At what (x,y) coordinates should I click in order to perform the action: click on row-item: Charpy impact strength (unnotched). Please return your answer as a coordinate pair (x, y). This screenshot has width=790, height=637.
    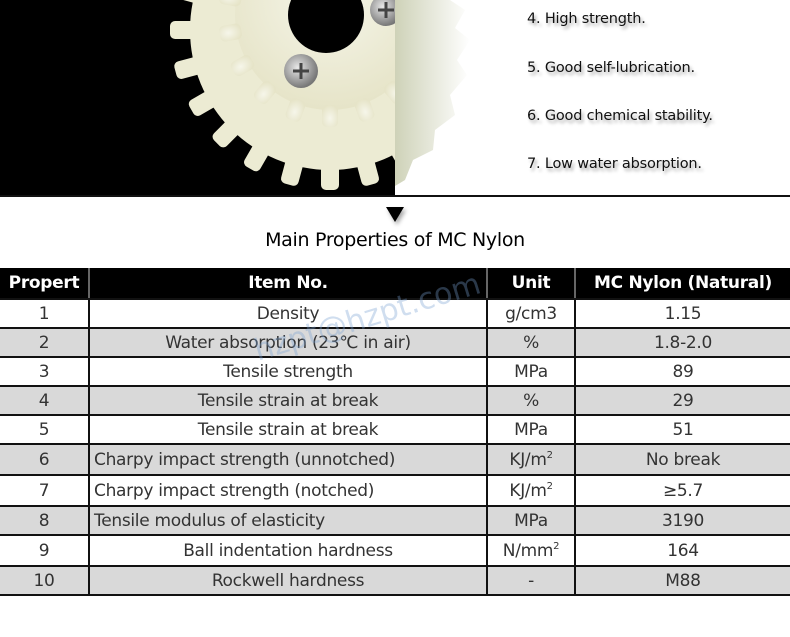
    Looking at the image, I should click on (287, 460).